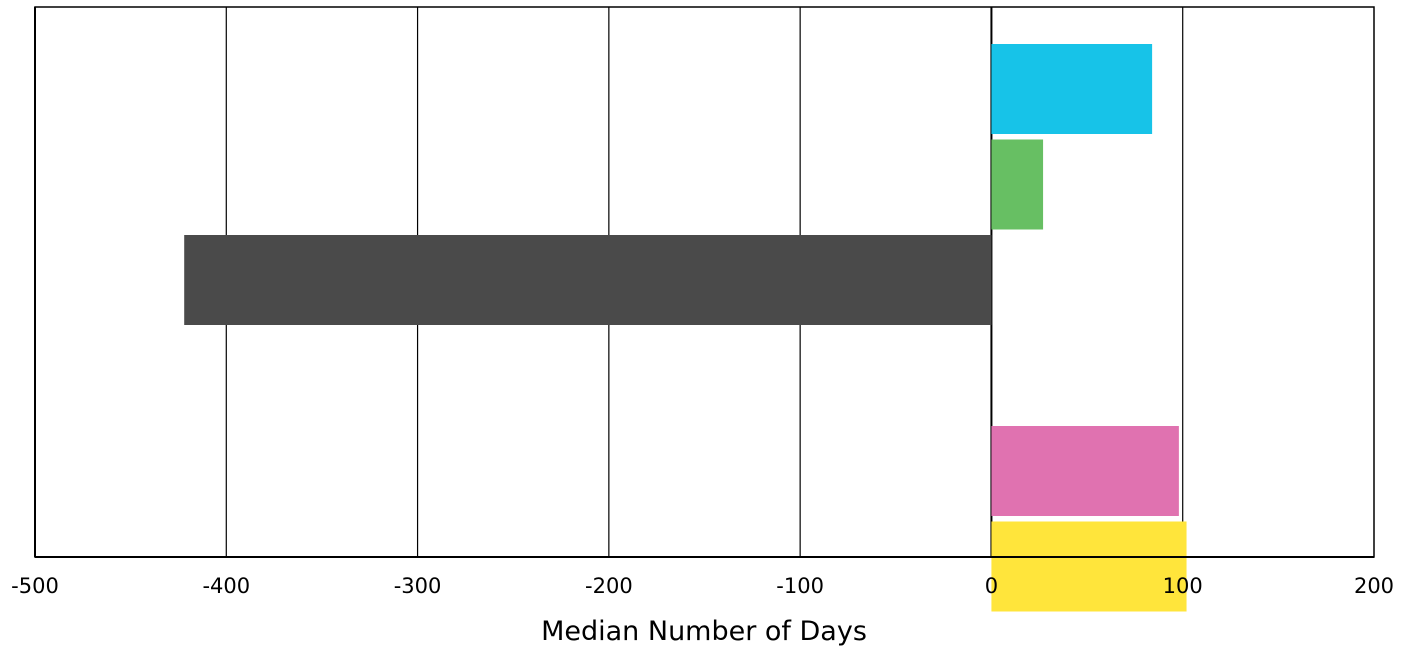 The image size is (1412, 647). What do you see at coordinates (991, 586) in the screenshot?
I see `x-tick-label: 0` at bounding box center [991, 586].